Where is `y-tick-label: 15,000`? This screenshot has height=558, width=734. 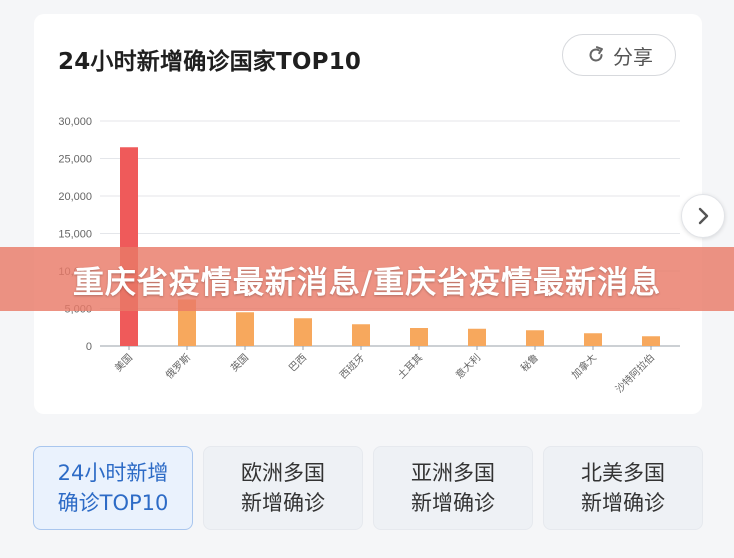 y-tick-label: 15,000 is located at coordinates (75, 235).